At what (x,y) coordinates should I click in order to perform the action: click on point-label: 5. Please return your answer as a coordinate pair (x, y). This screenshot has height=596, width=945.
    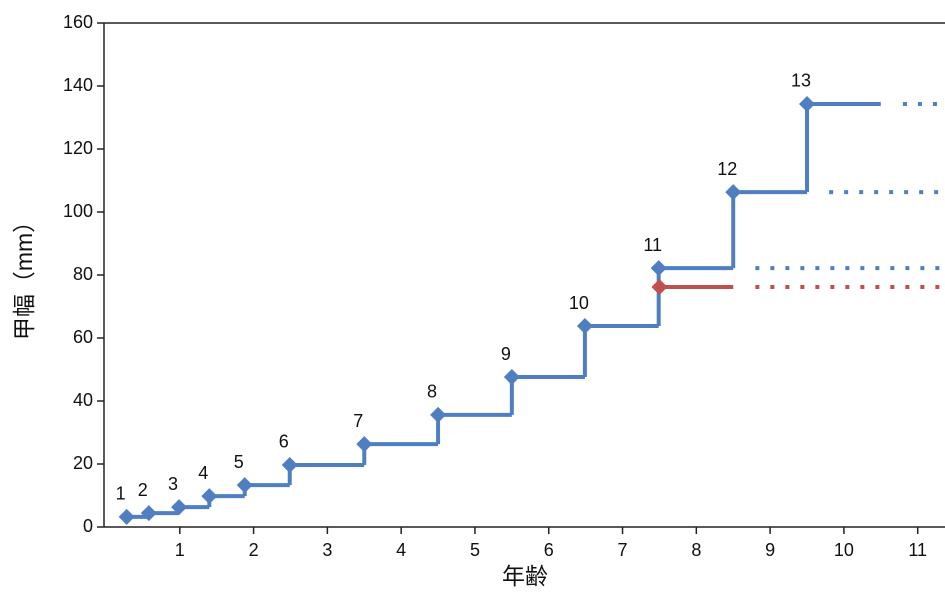
    Looking at the image, I should click on (239, 462).